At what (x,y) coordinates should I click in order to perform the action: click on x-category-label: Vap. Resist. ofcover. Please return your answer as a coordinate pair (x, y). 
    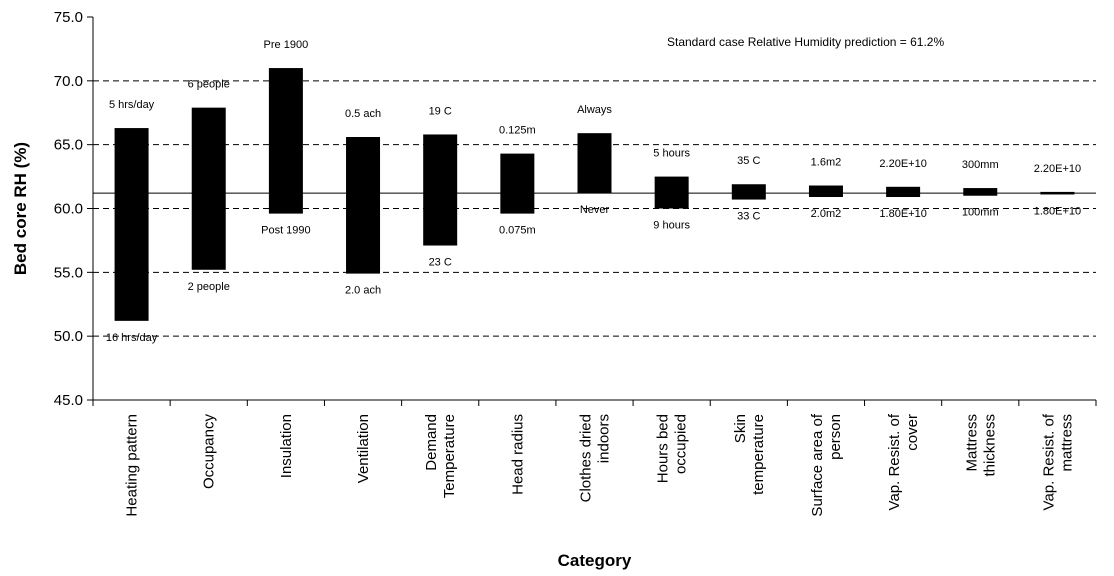
    Looking at the image, I should click on (903, 461).